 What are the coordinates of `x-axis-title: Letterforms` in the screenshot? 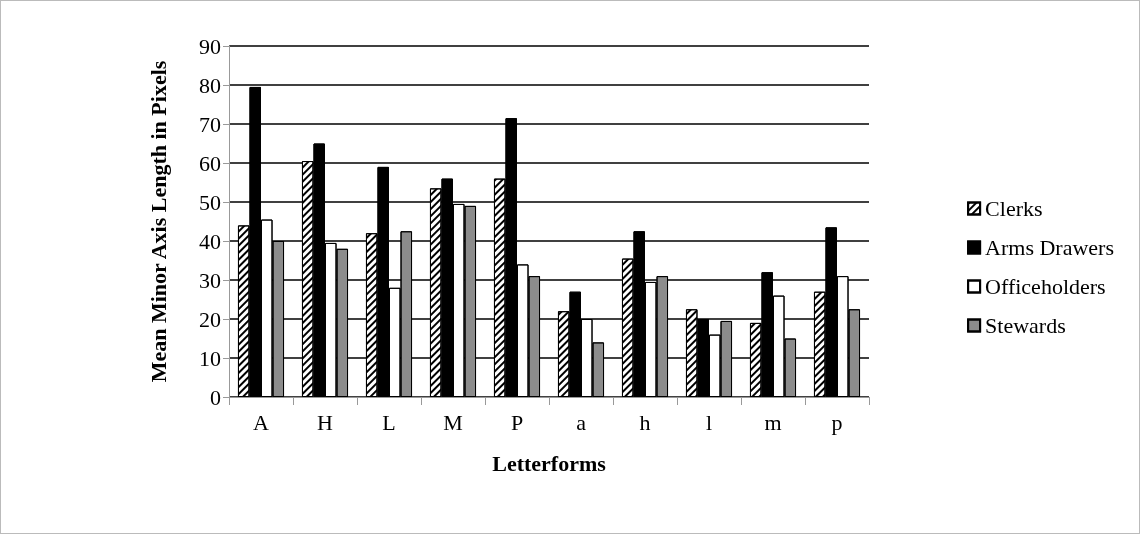 It's located at (549, 463).